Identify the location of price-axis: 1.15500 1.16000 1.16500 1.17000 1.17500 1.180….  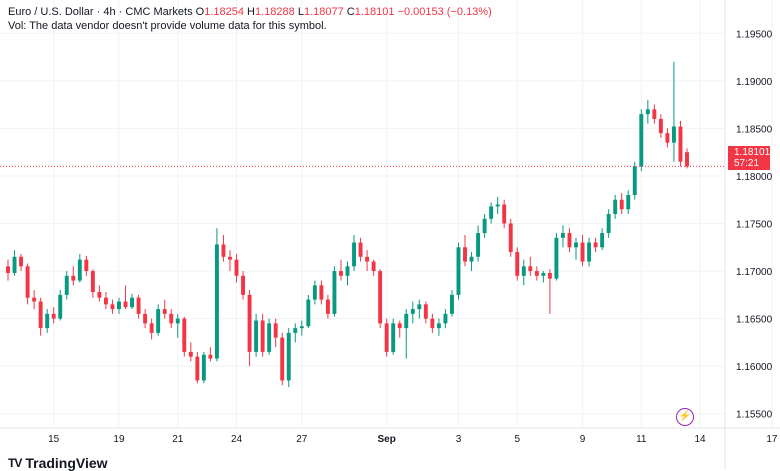
(754, 224).